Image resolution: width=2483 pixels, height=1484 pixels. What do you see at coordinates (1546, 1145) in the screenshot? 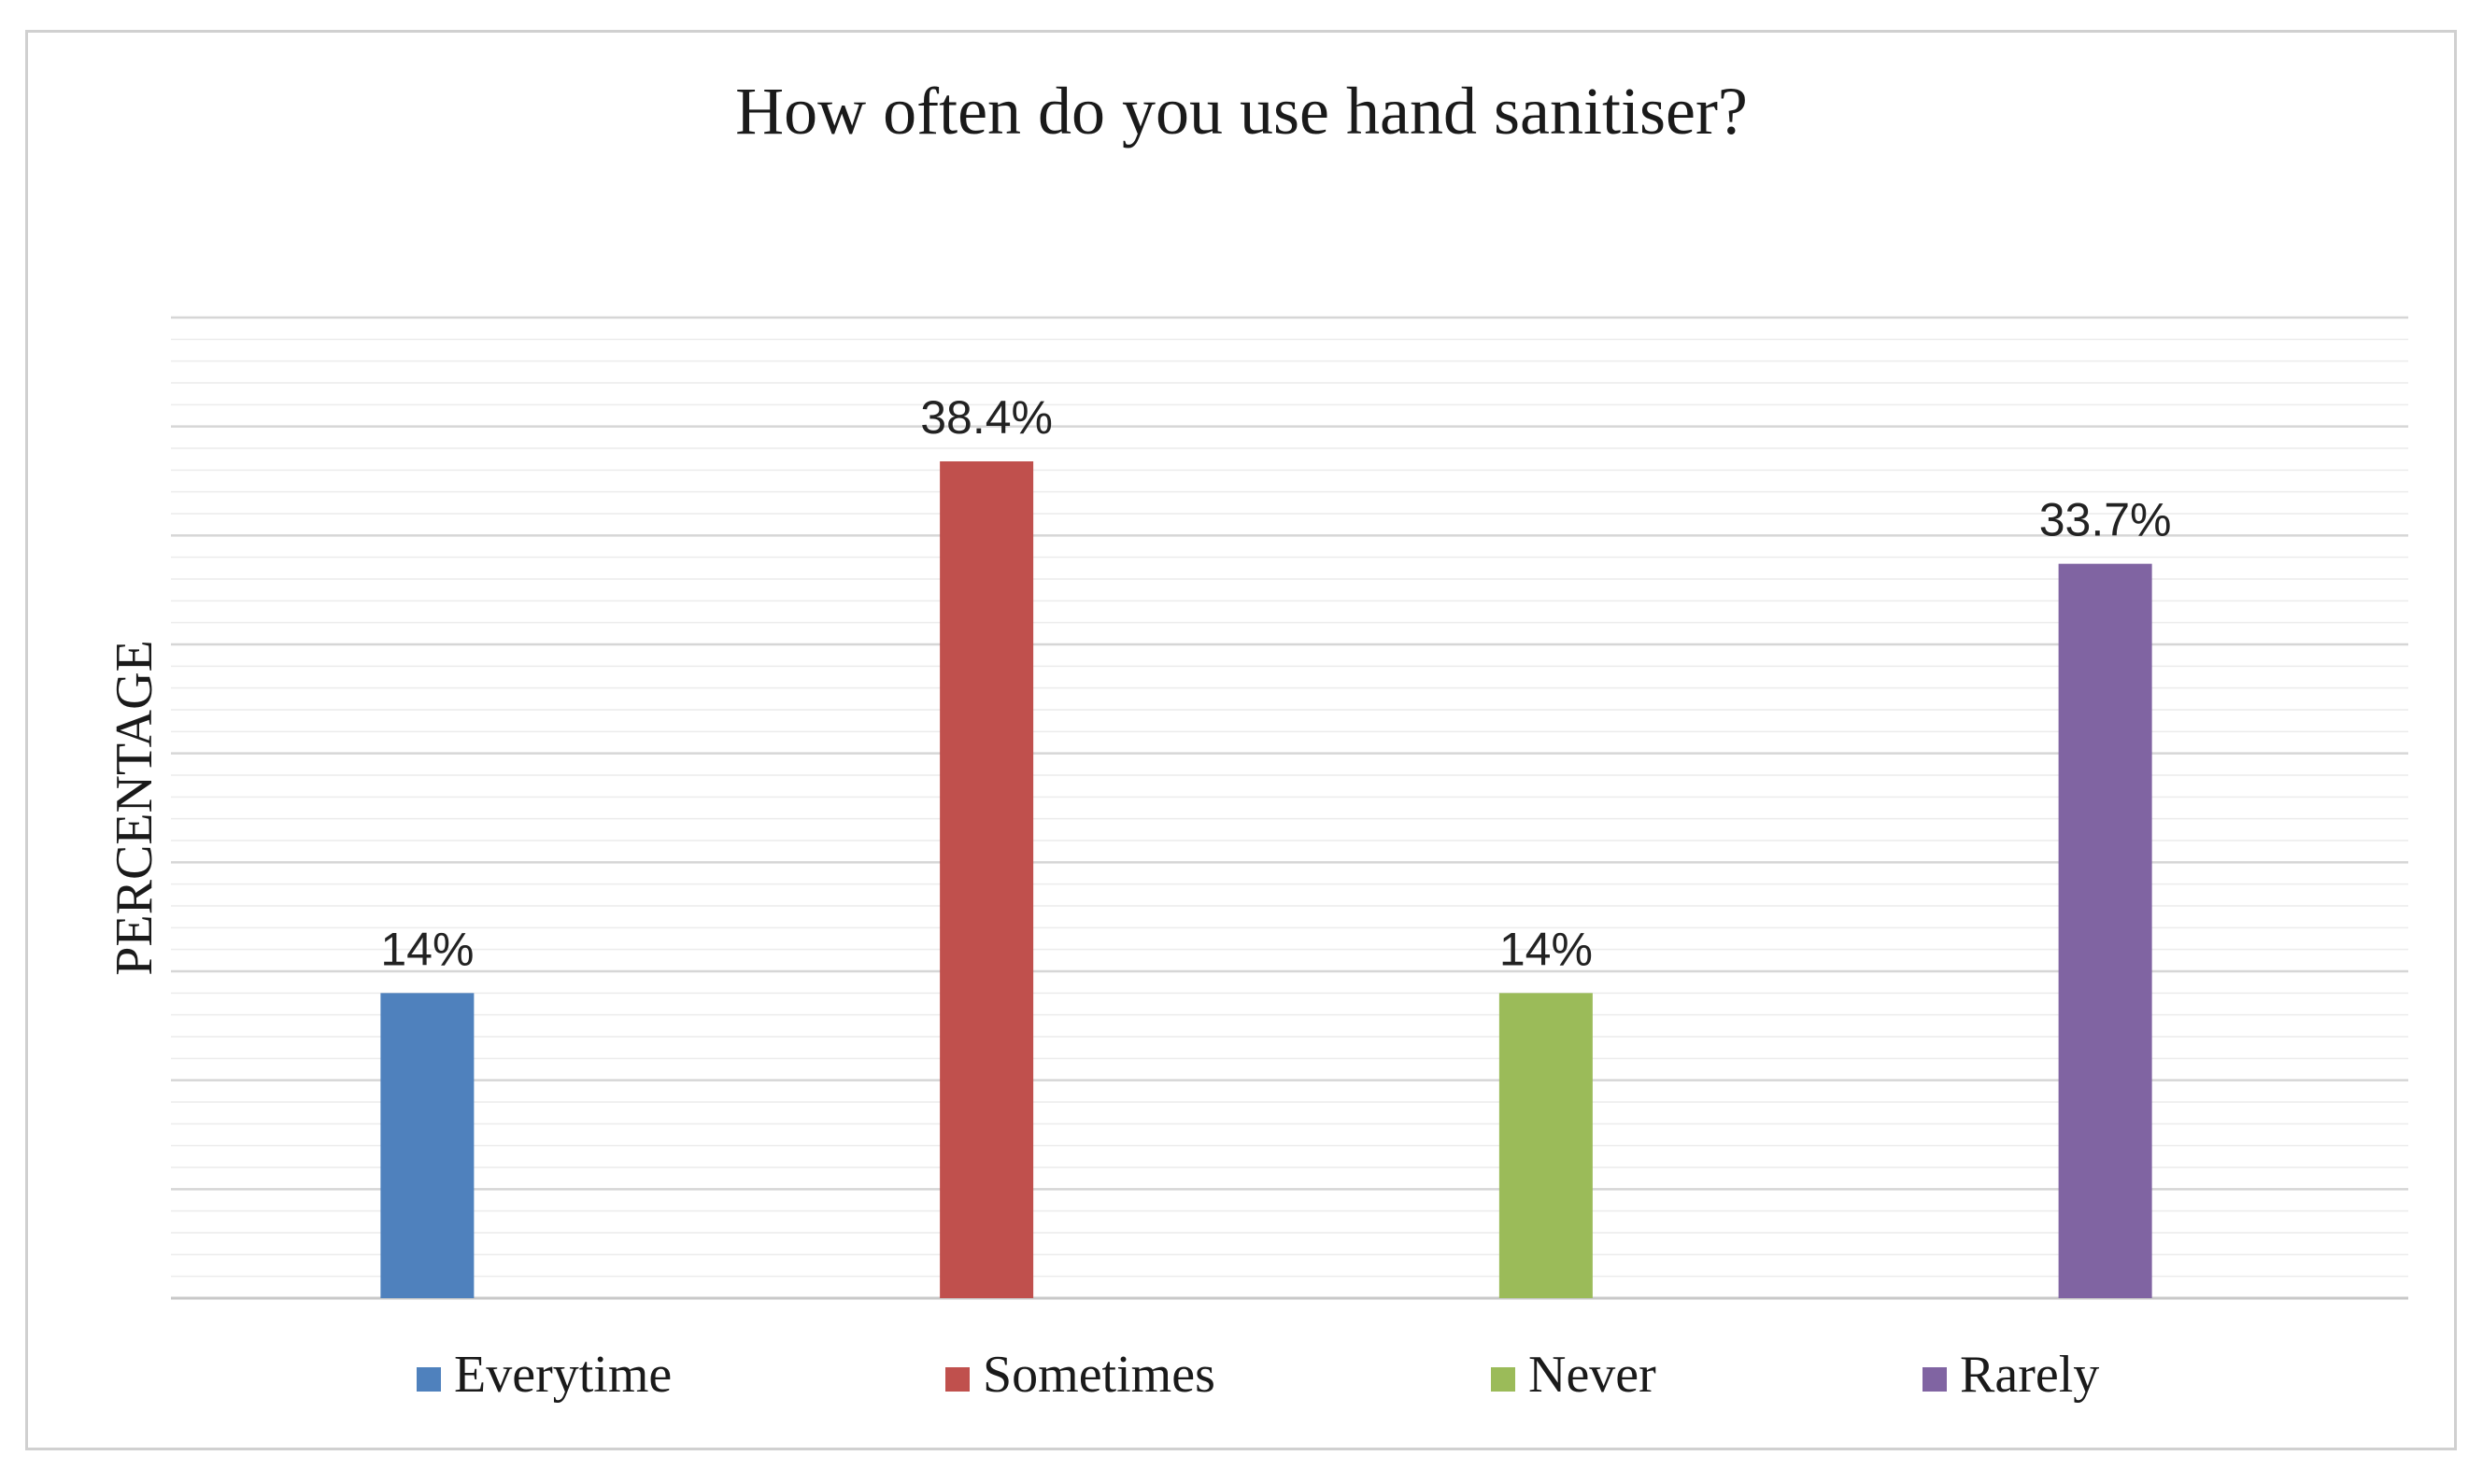
I see `bar-never` at bounding box center [1546, 1145].